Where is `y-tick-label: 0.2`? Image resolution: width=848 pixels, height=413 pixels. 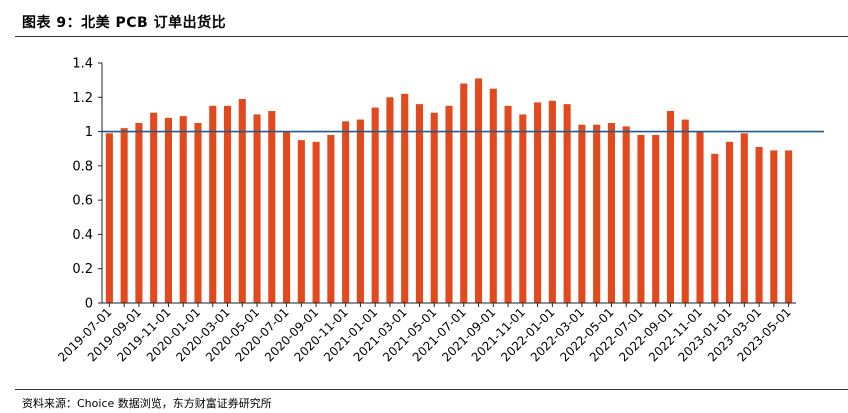
y-tick-label: 0.2 is located at coordinates (82, 269).